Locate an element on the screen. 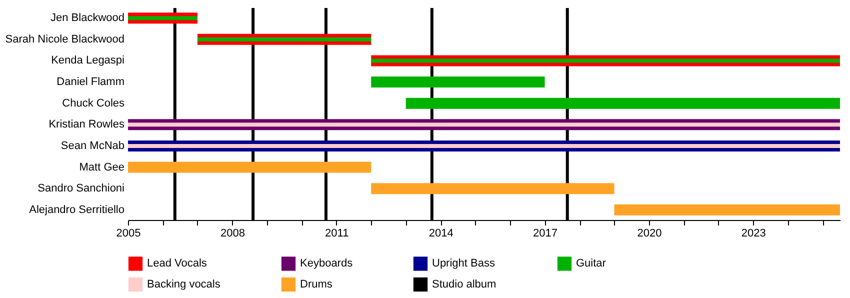  y-tick-label: Kristian Rowles is located at coordinates (86, 124).